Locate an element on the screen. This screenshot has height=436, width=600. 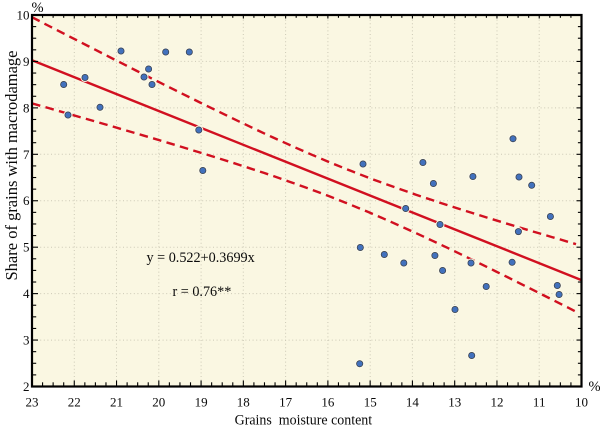
svg-text: 22 is located at coordinates (74, 402).